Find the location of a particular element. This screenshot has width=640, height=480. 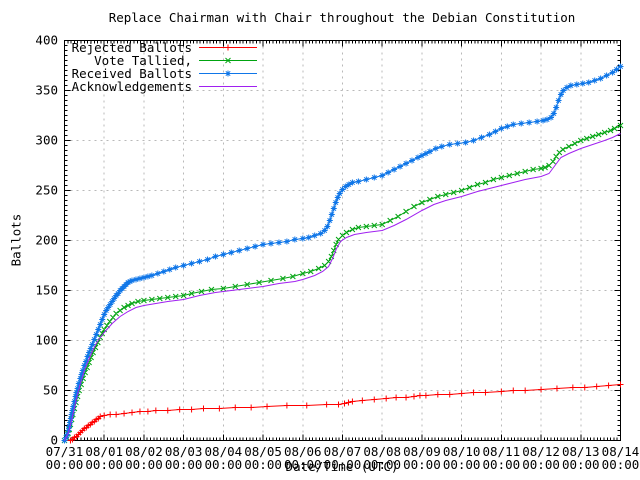

legend-marker-cross-icon is located at coordinates (228, 60).